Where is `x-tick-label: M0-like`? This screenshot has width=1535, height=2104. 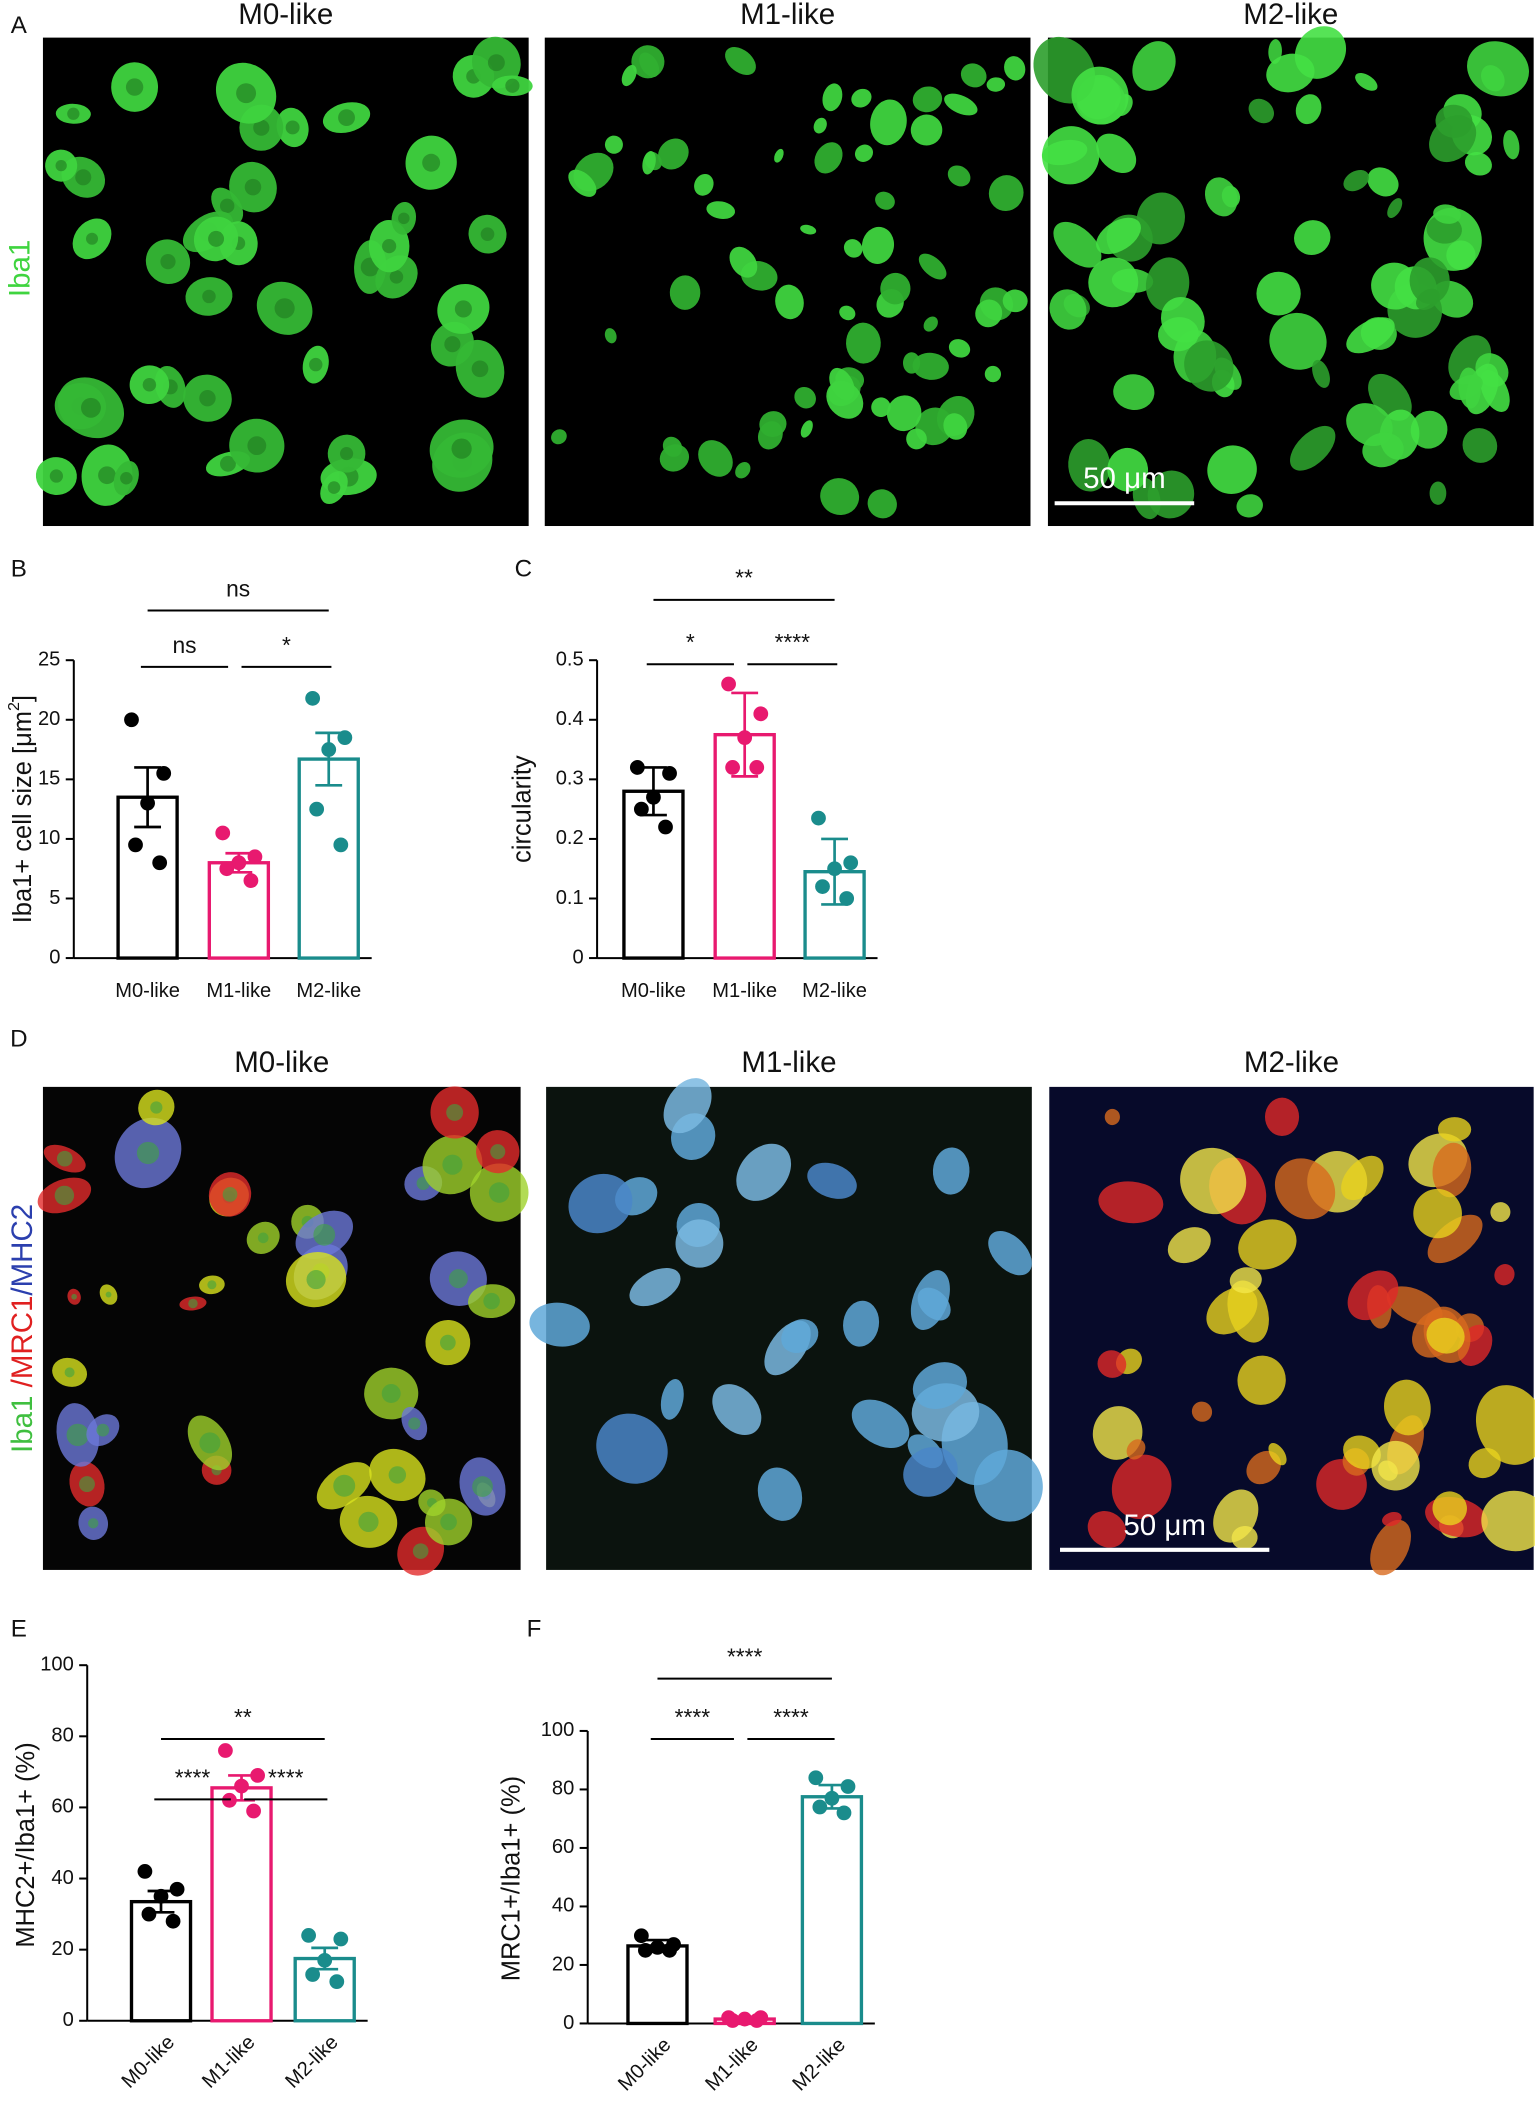
x-tick-label: M0-like is located at coordinates (653, 991).